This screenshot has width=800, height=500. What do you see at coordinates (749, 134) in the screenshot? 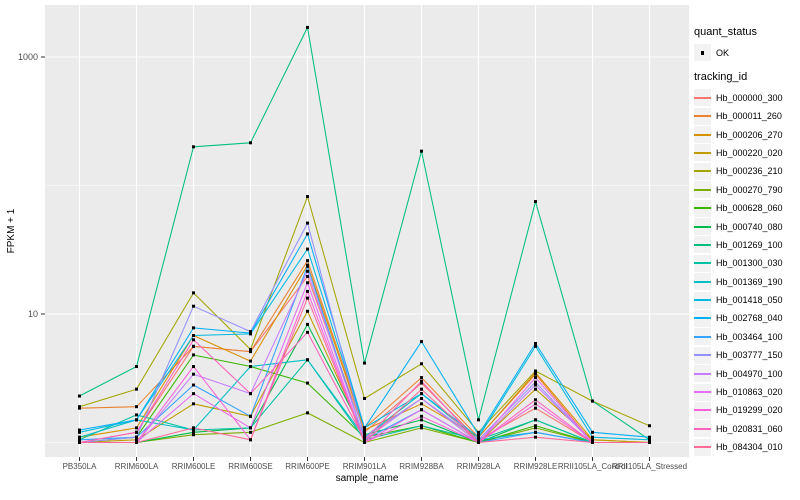
I see `legend-item-label: Hb_000206_270` at bounding box center [749, 134].